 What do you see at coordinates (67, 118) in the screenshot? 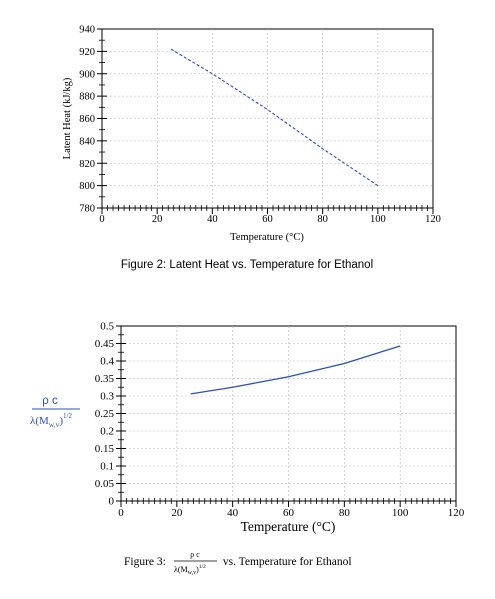
I see `chart-1-y-axis-label: Latent Heat (kJ/kg)` at bounding box center [67, 118].